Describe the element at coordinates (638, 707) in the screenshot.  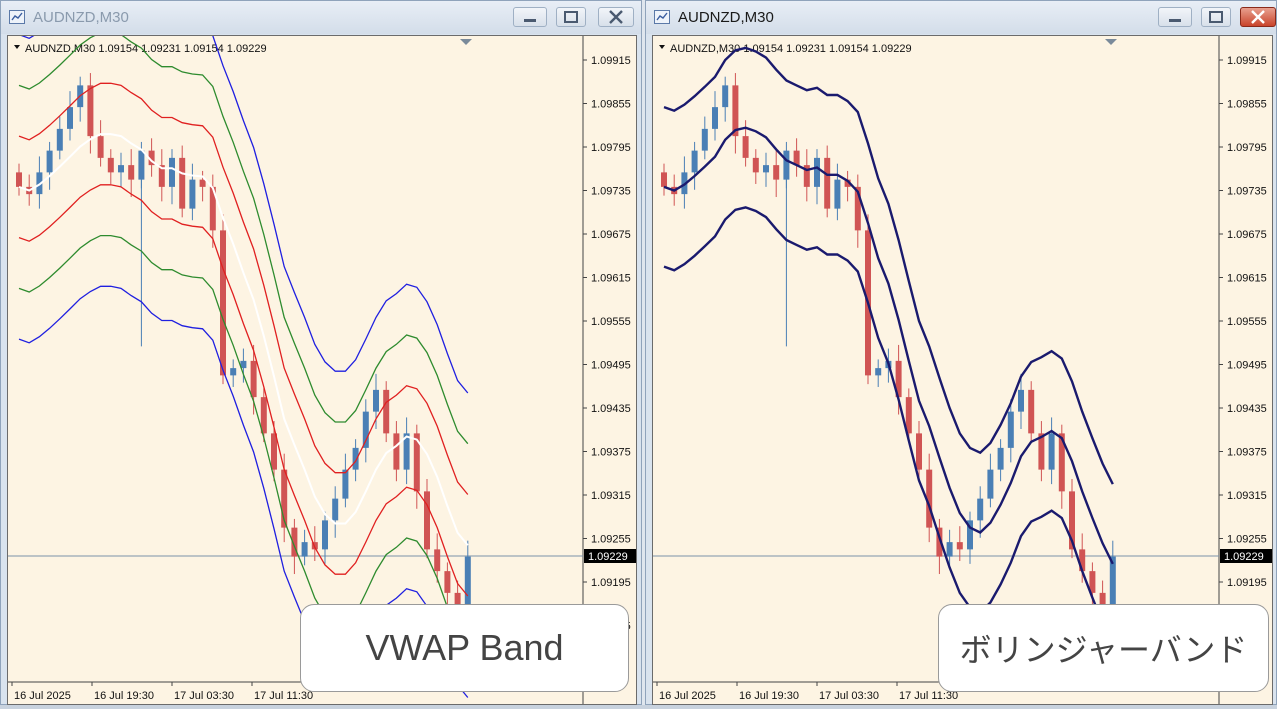
I see `status-strip` at that location.